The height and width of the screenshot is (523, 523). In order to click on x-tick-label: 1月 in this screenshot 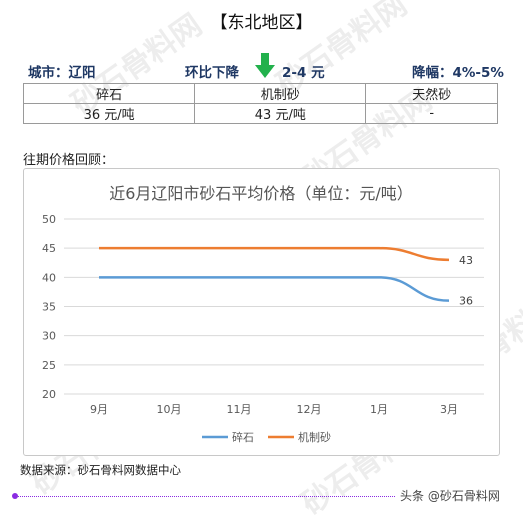, I will do `click(379, 409)`.